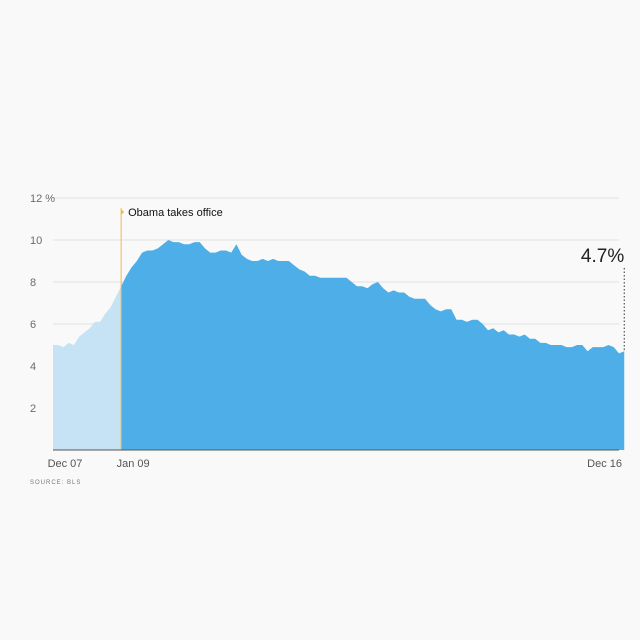  I want to click on y-tick-label: 4, so click(33, 367).